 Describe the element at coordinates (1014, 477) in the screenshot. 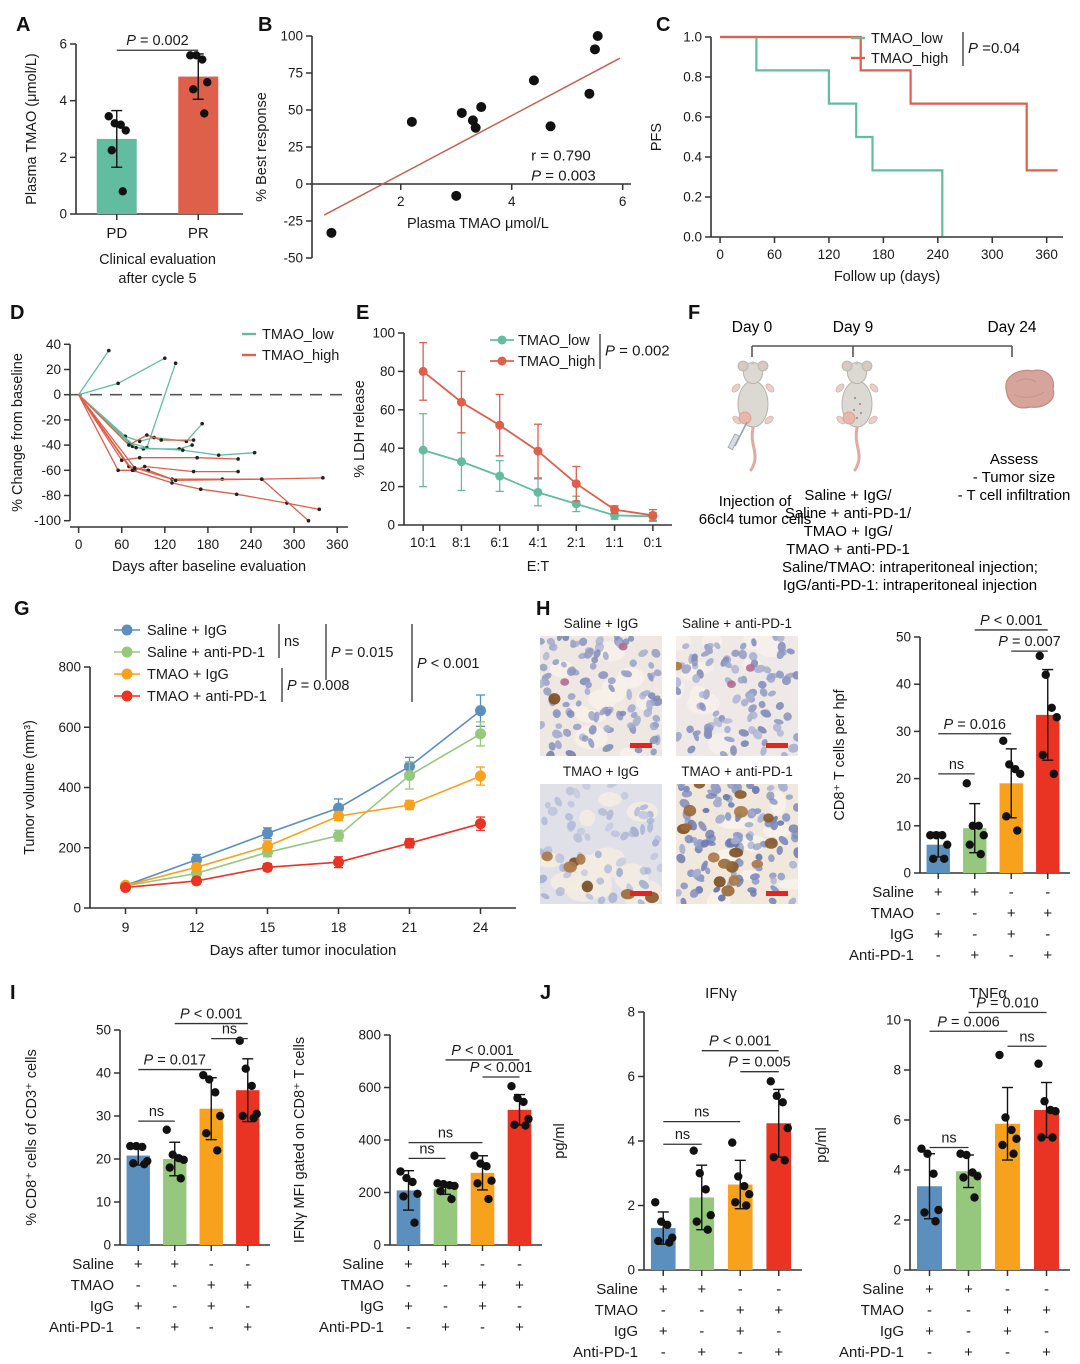

I see `assess-item-1: - Tumor size` at that location.